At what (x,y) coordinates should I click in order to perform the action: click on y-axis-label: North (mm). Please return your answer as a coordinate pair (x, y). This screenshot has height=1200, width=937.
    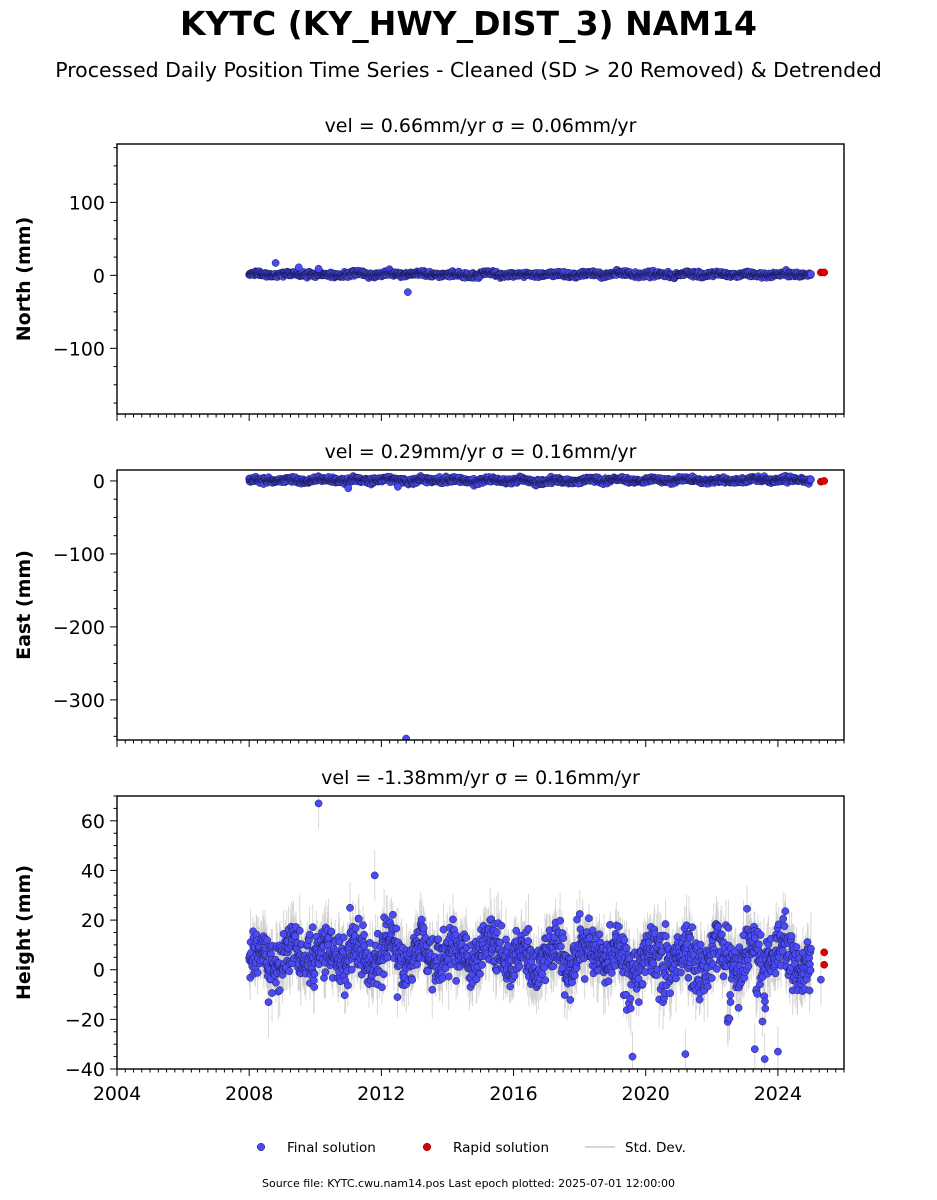
    Looking at the image, I should click on (24, 279).